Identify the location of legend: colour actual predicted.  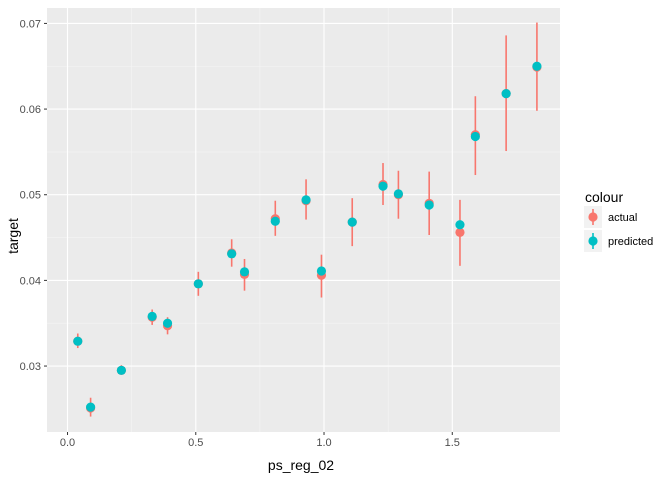
(618, 220).